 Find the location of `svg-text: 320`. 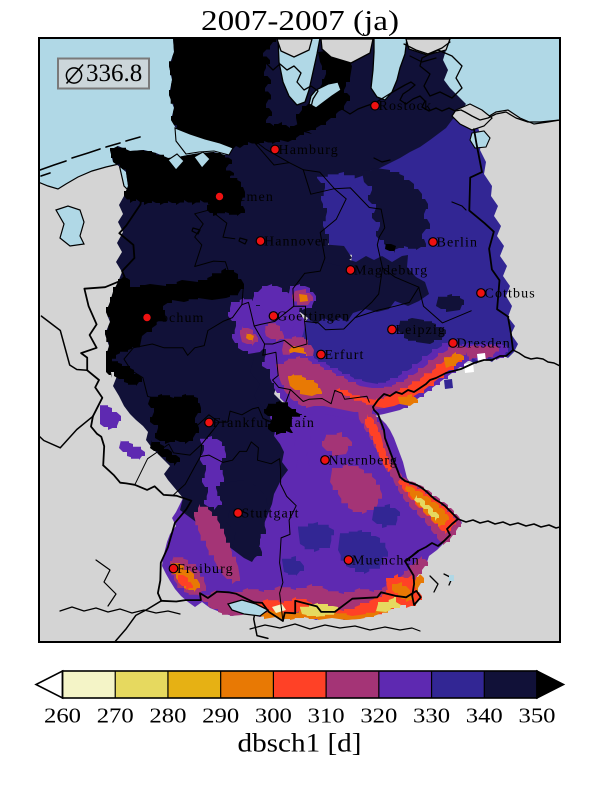

svg-text: 320 is located at coordinates (378, 716).